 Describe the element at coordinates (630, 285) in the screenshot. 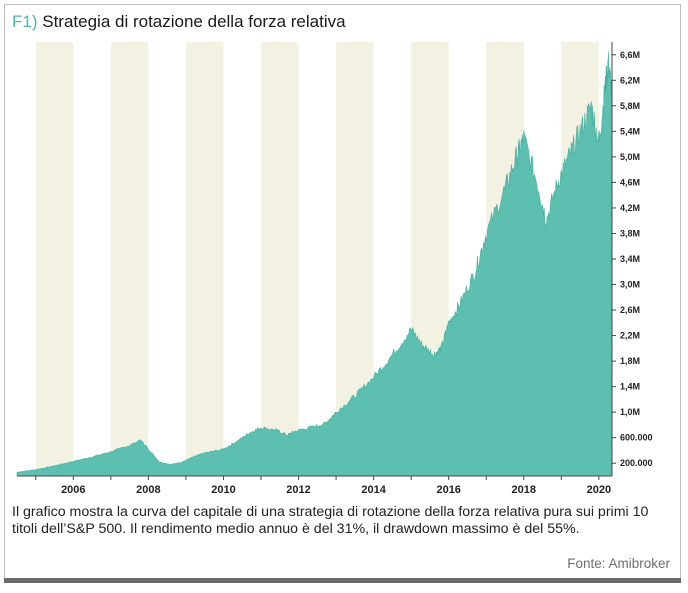

I see `y-tick-label: 3,0M` at that location.